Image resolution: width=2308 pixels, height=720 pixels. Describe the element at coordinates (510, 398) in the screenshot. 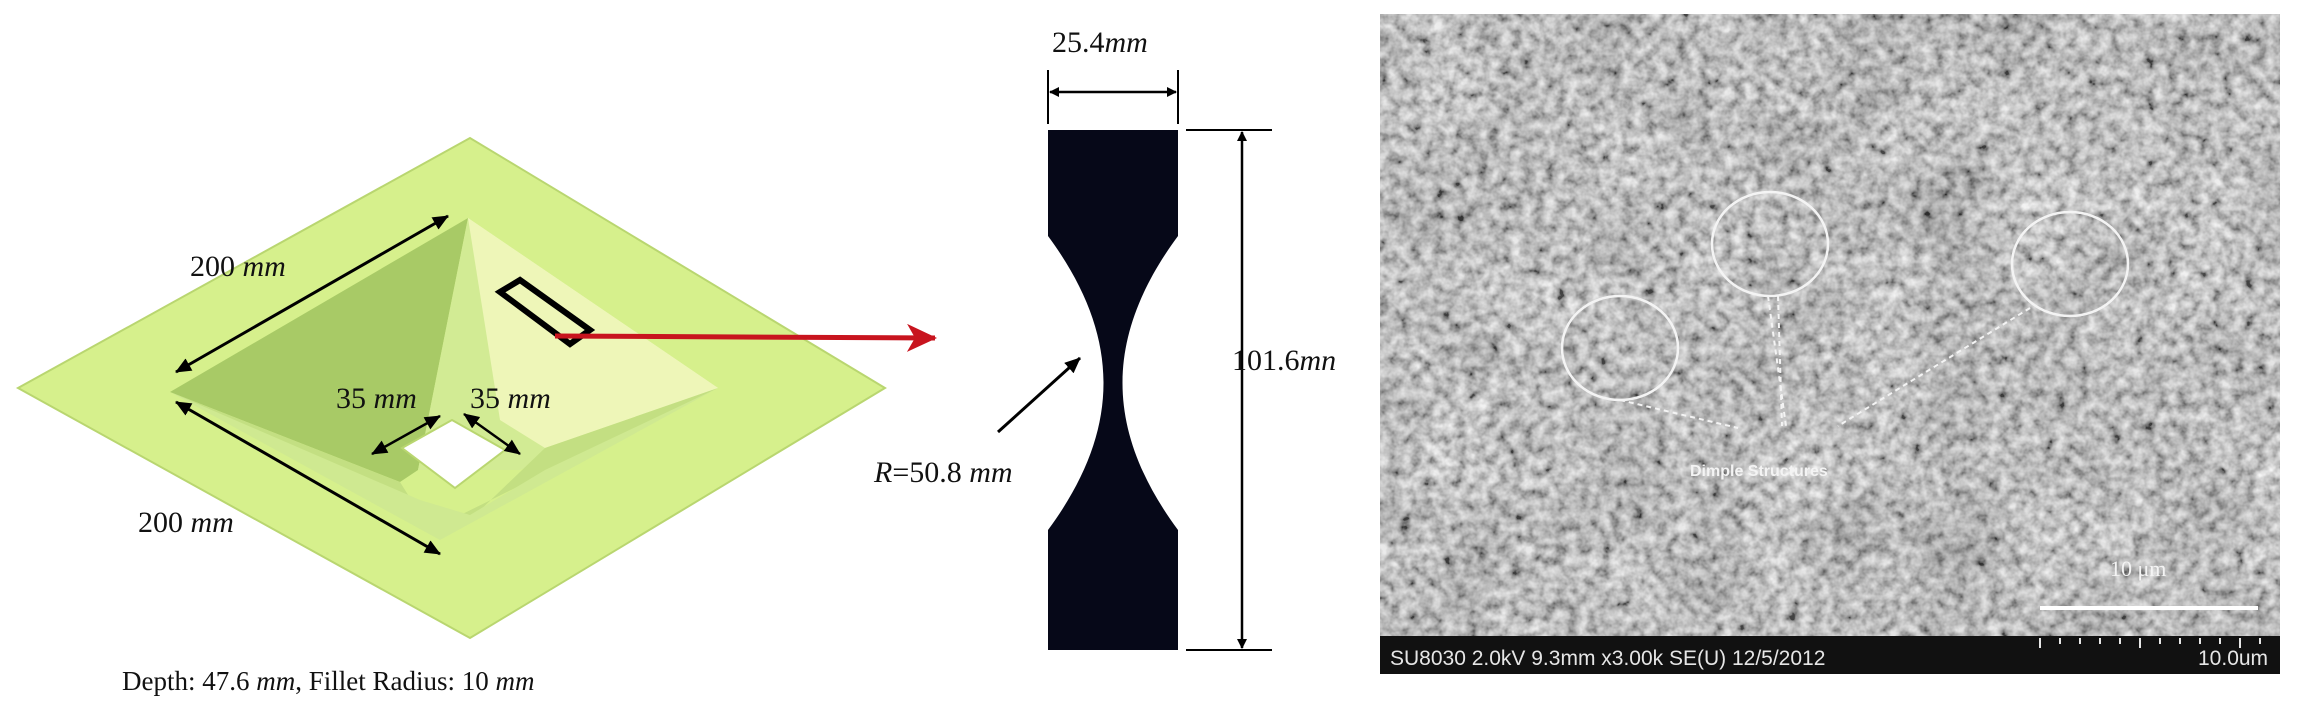

I see `label-hole-right: 35 mm` at that location.